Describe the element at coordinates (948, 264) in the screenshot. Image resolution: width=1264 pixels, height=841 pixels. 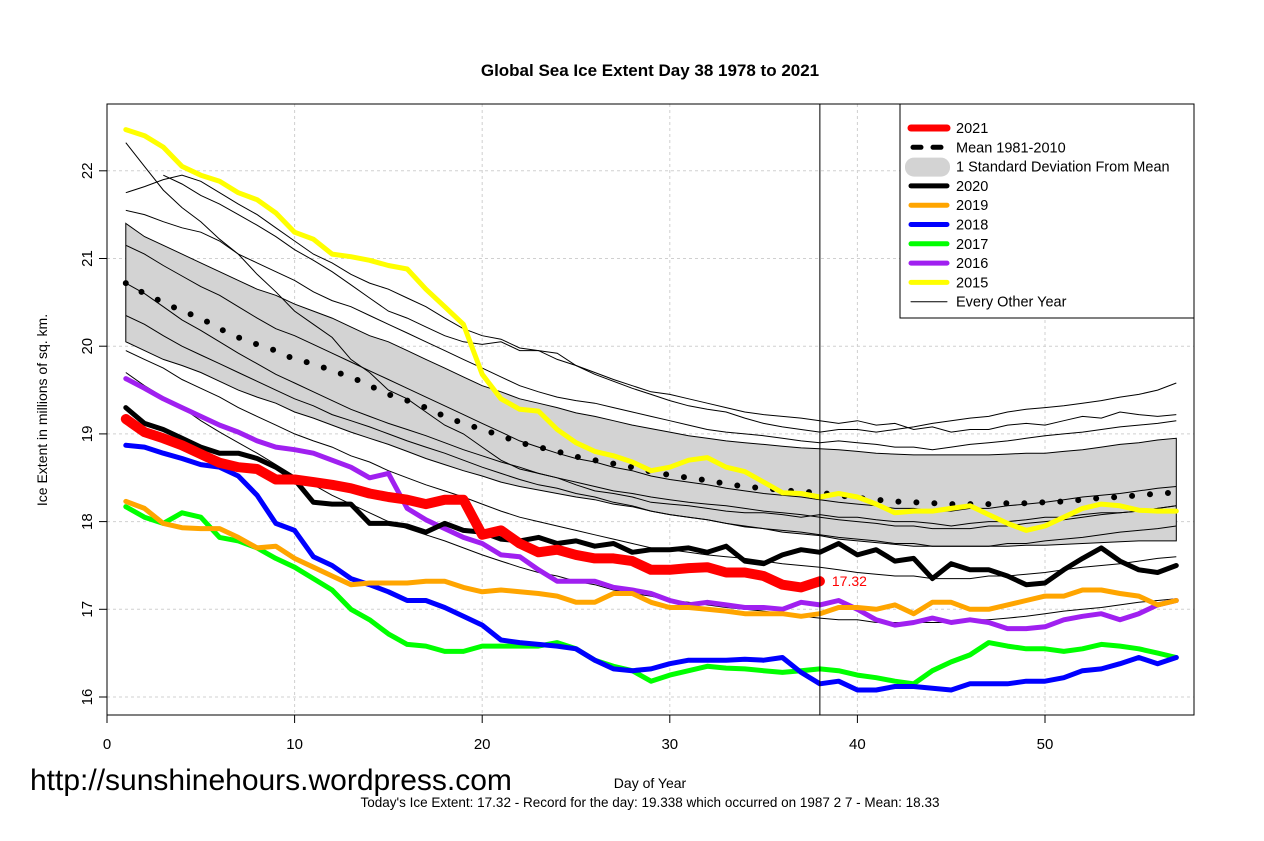
I see `legend-item: 2016` at that location.